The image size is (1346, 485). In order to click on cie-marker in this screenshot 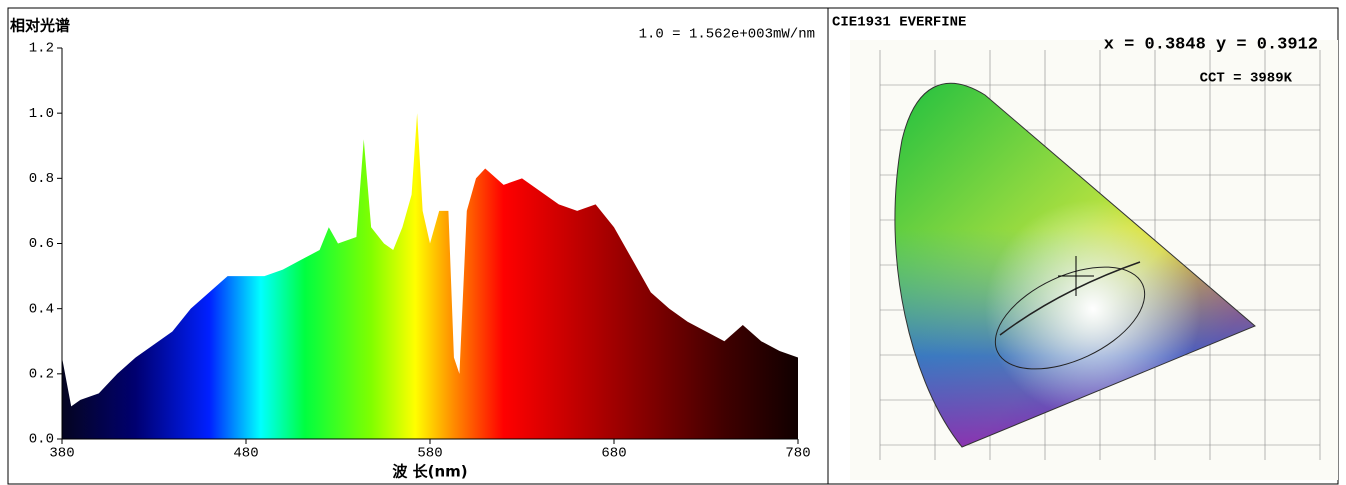, I will do `click(1076, 276)`.